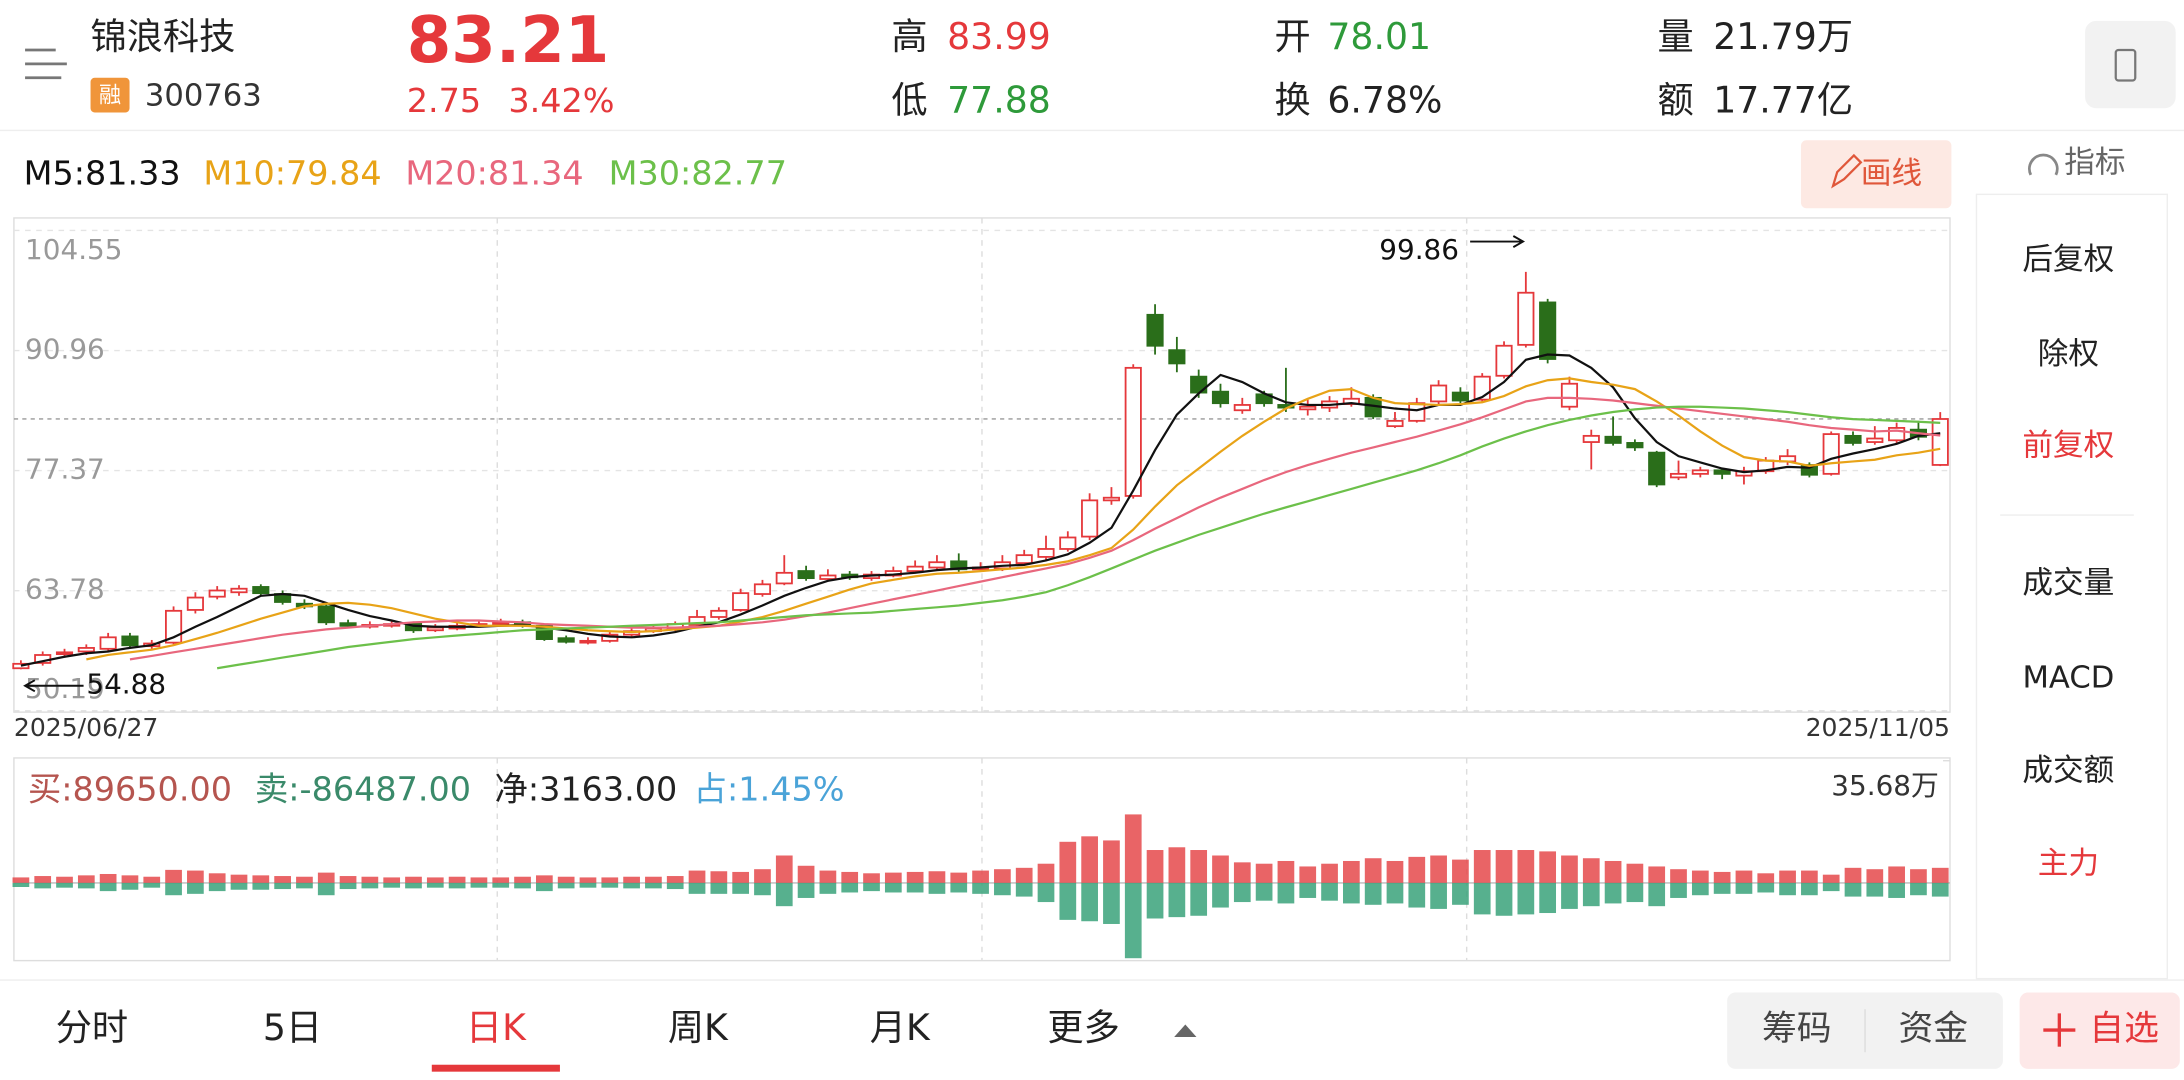 Image resolution: width=2184 pixels, height=1080 pixels. I want to click on label: 高, so click(909, 36).